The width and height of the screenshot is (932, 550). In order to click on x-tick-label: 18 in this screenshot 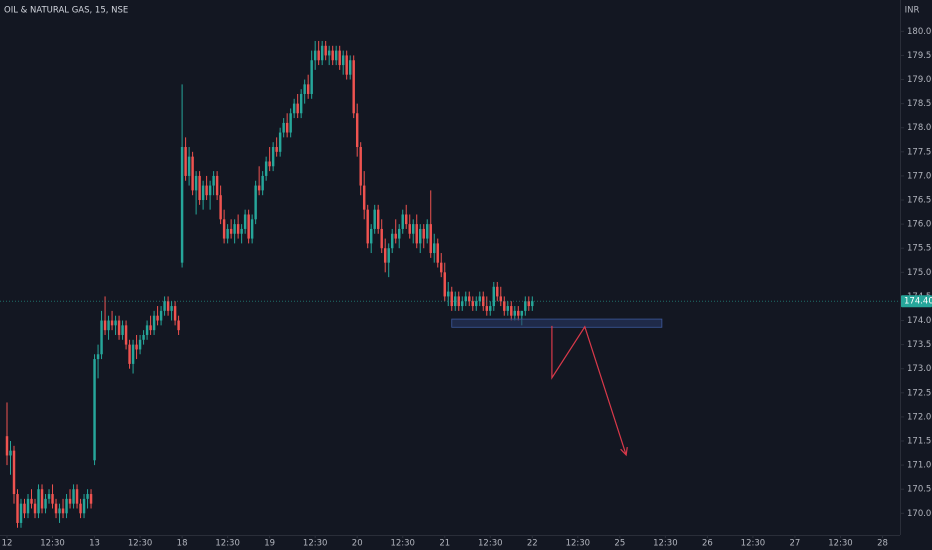, I will do `click(182, 544)`.